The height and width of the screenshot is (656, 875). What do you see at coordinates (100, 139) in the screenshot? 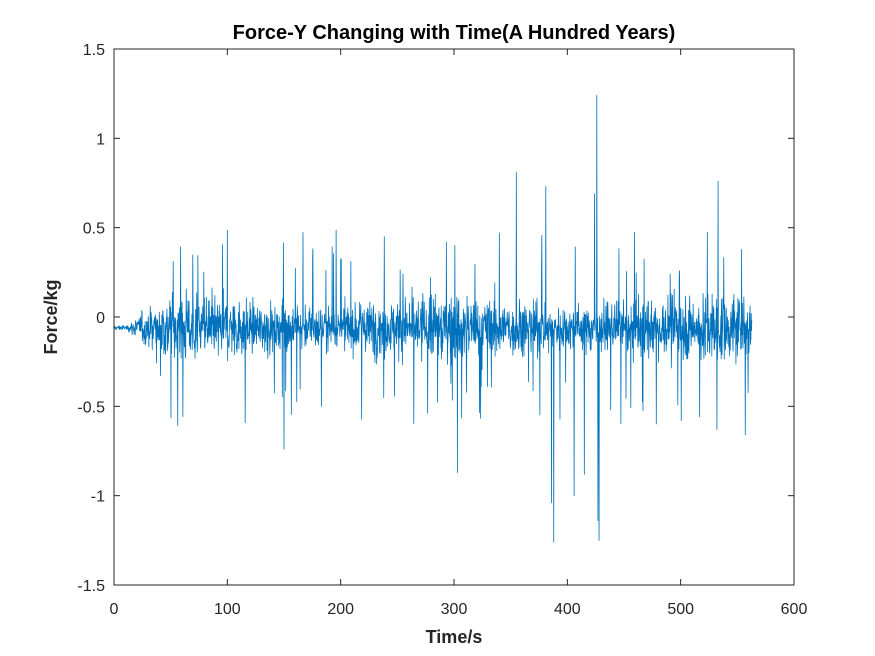
I see `y-tick-label: 1` at bounding box center [100, 139].